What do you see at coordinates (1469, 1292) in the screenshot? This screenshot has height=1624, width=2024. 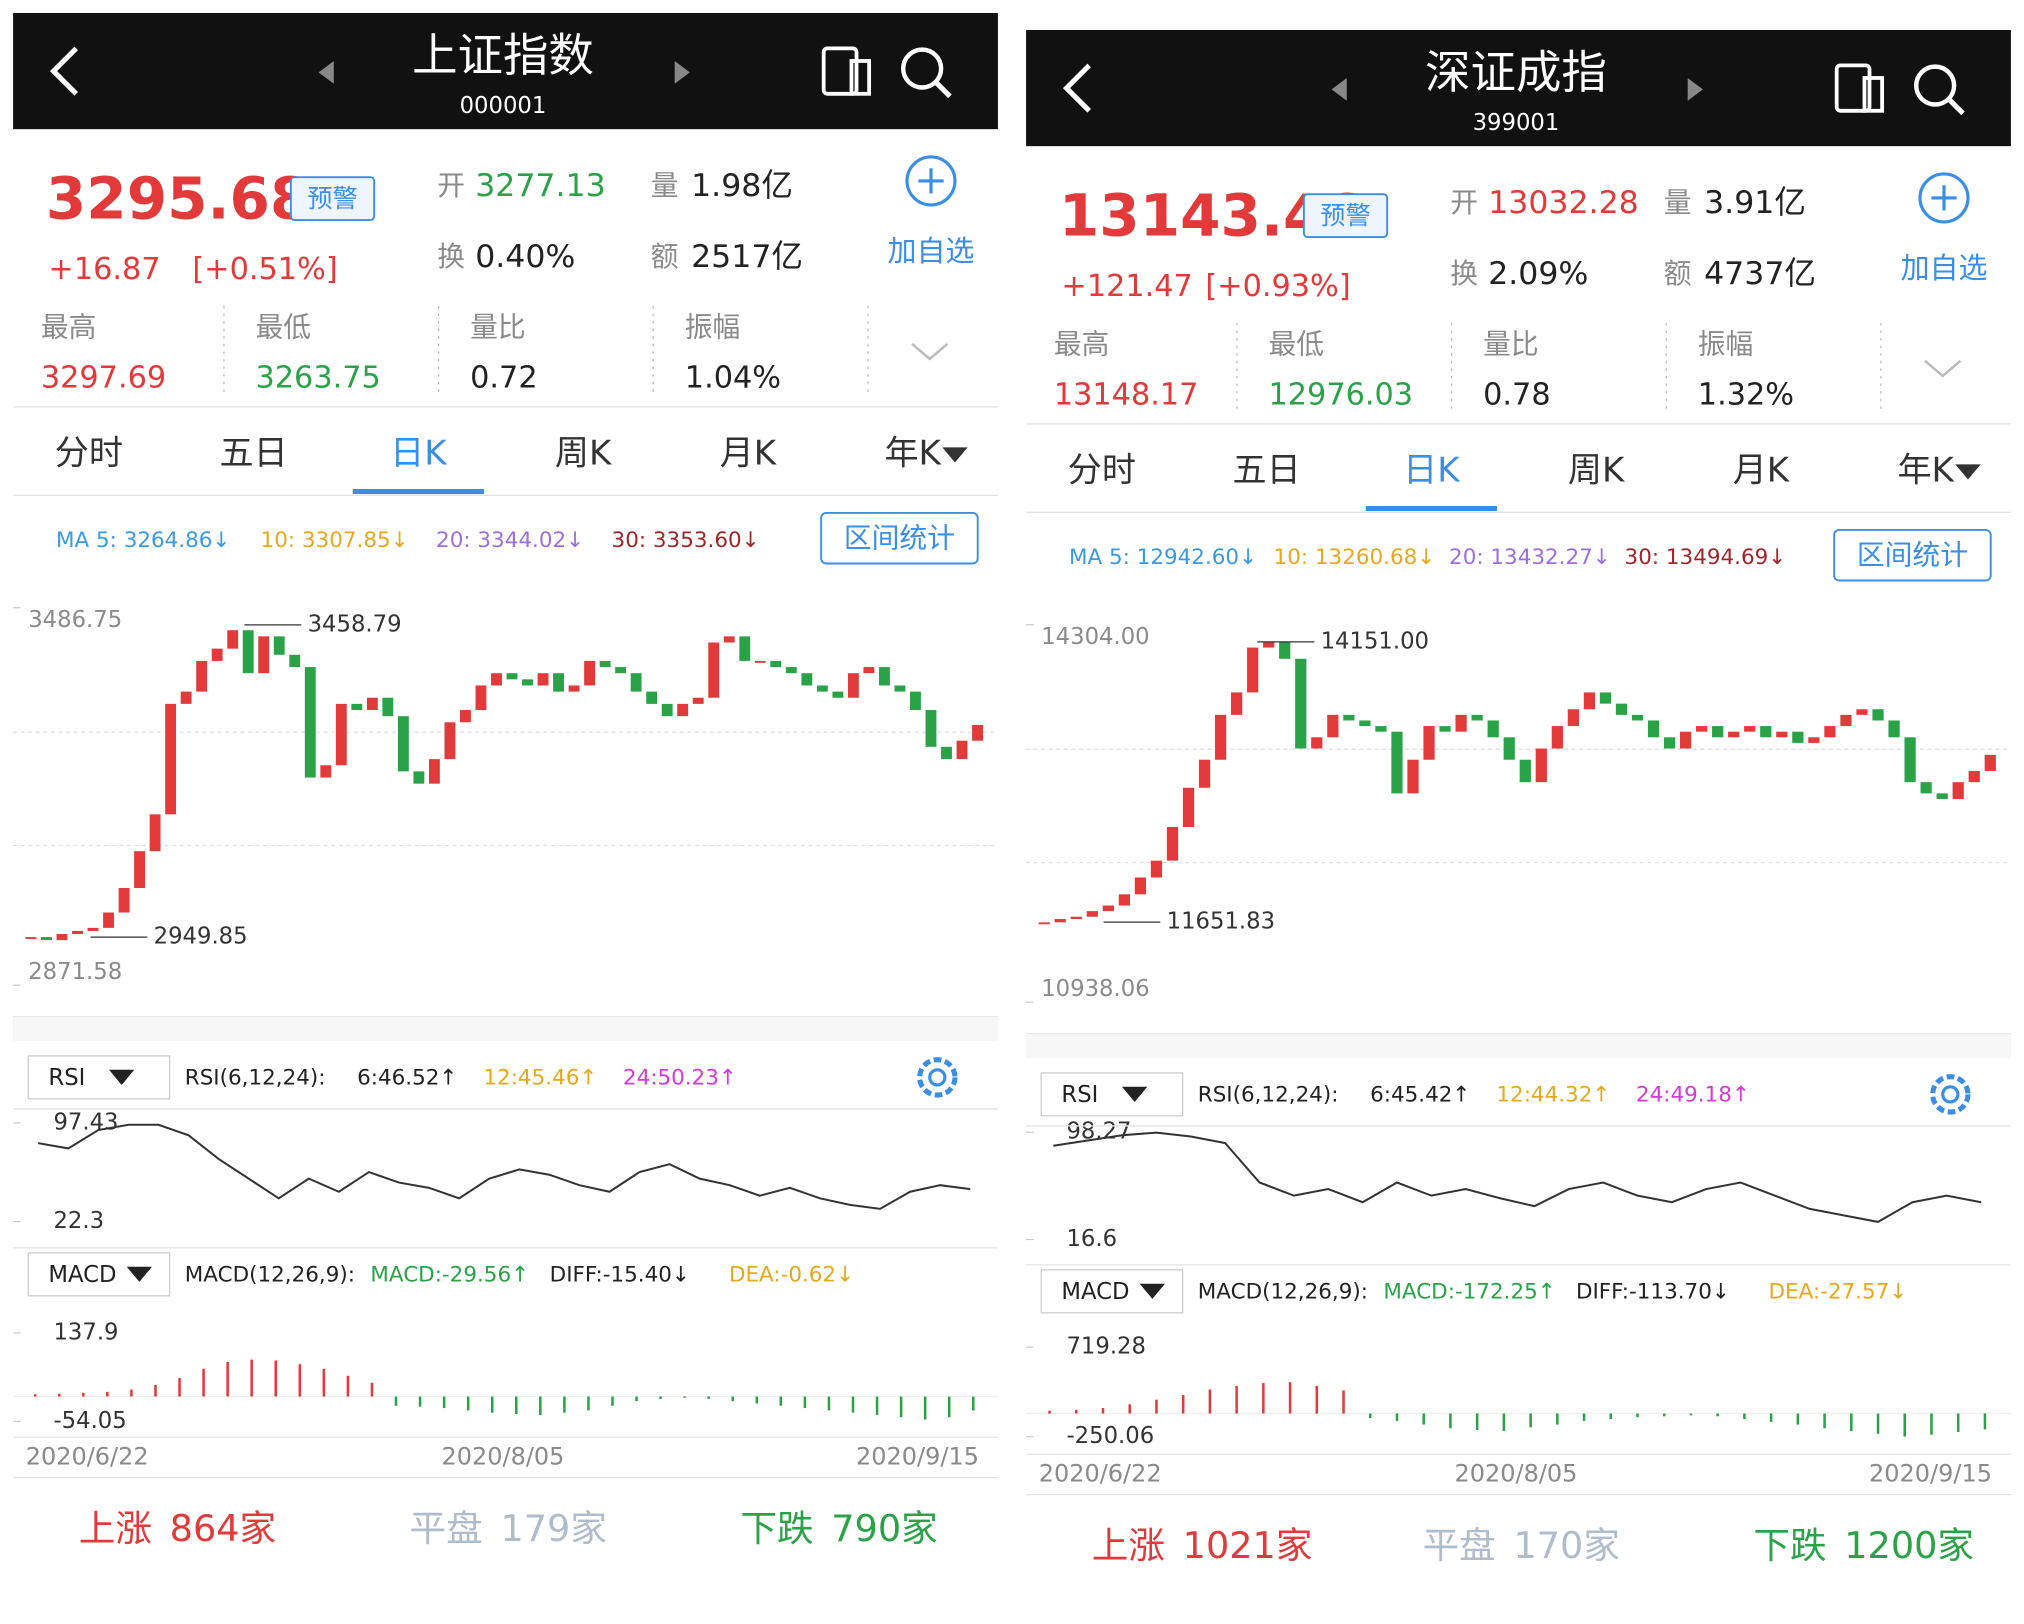 I see `macd-value: MACD:-172.25↑` at bounding box center [1469, 1292].